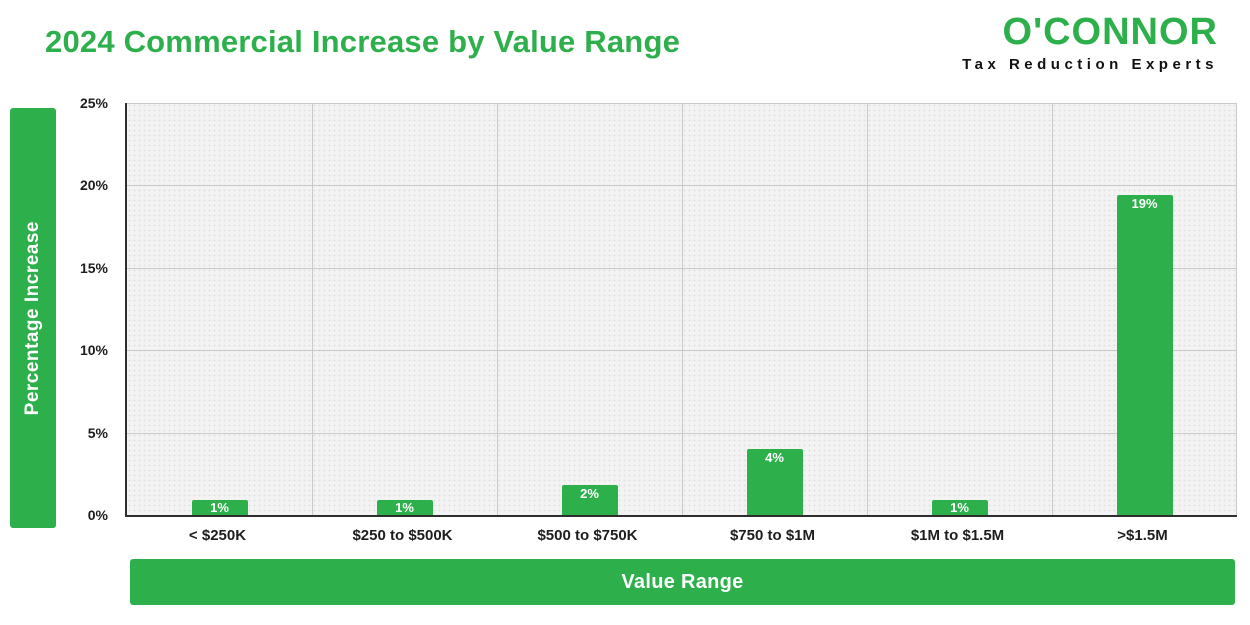 Image resolution: width=1250 pixels, height=625 pixels. What do you see at coordinates (957, 535) in the screenshot?
I see `x-tick-label: $1M to $1.5M` at bounding box center [957, 535].